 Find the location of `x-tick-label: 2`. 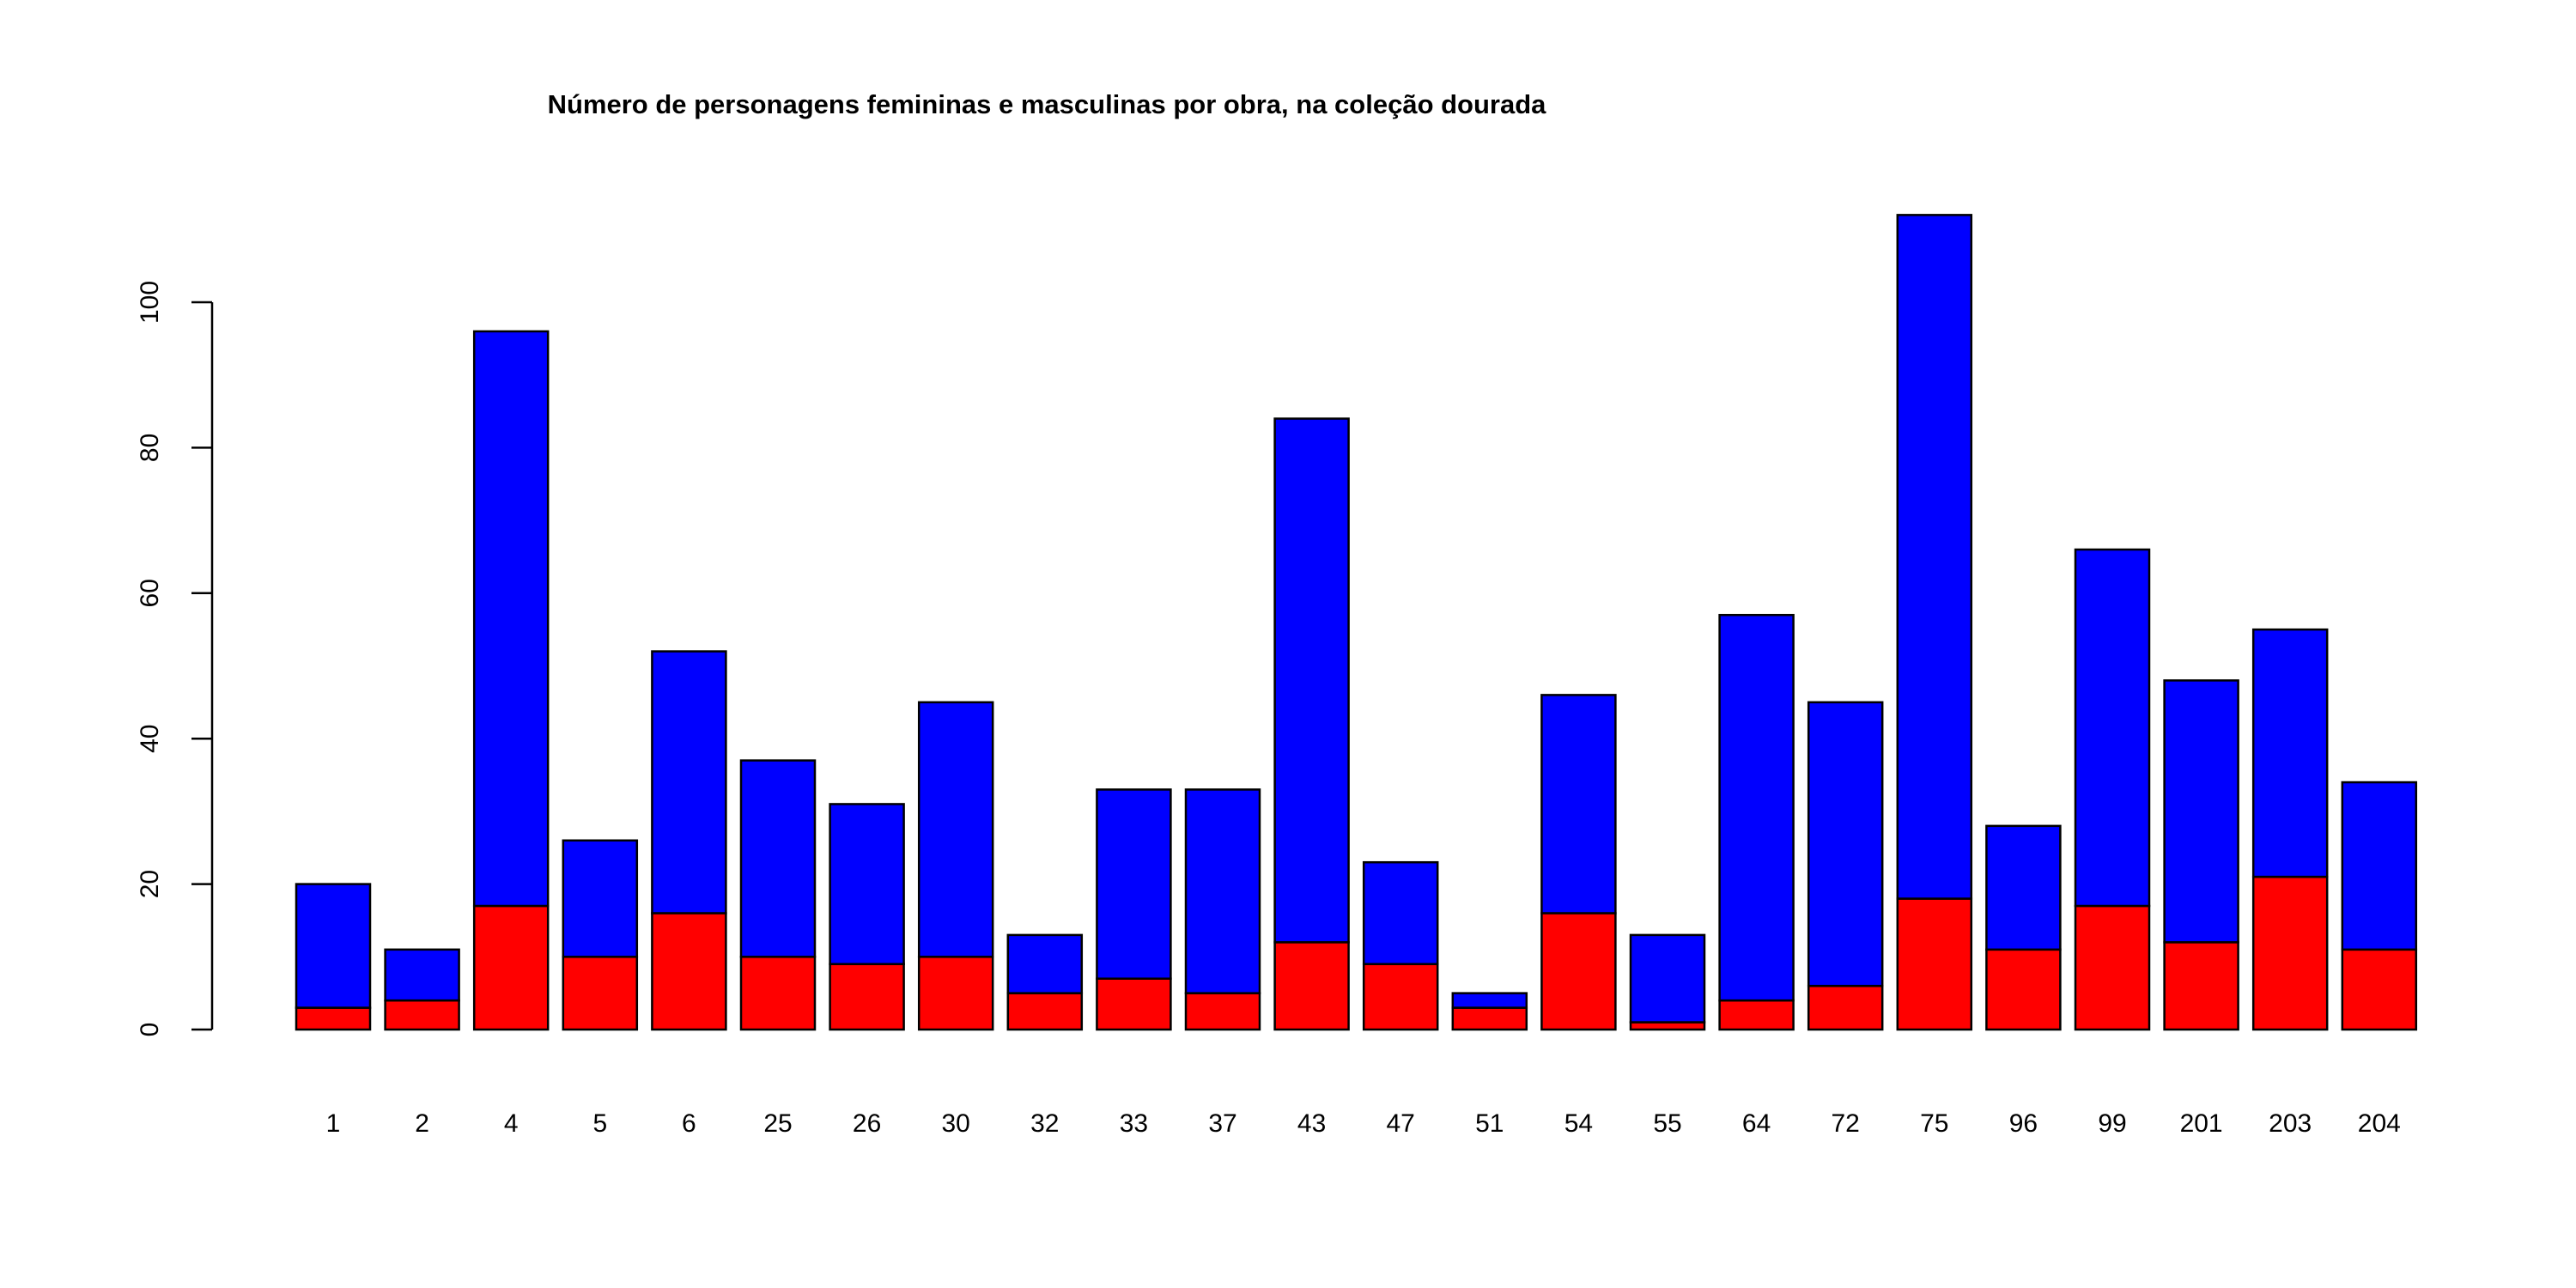

x-tick-label: 2 is located at coordinates (422, 1123).